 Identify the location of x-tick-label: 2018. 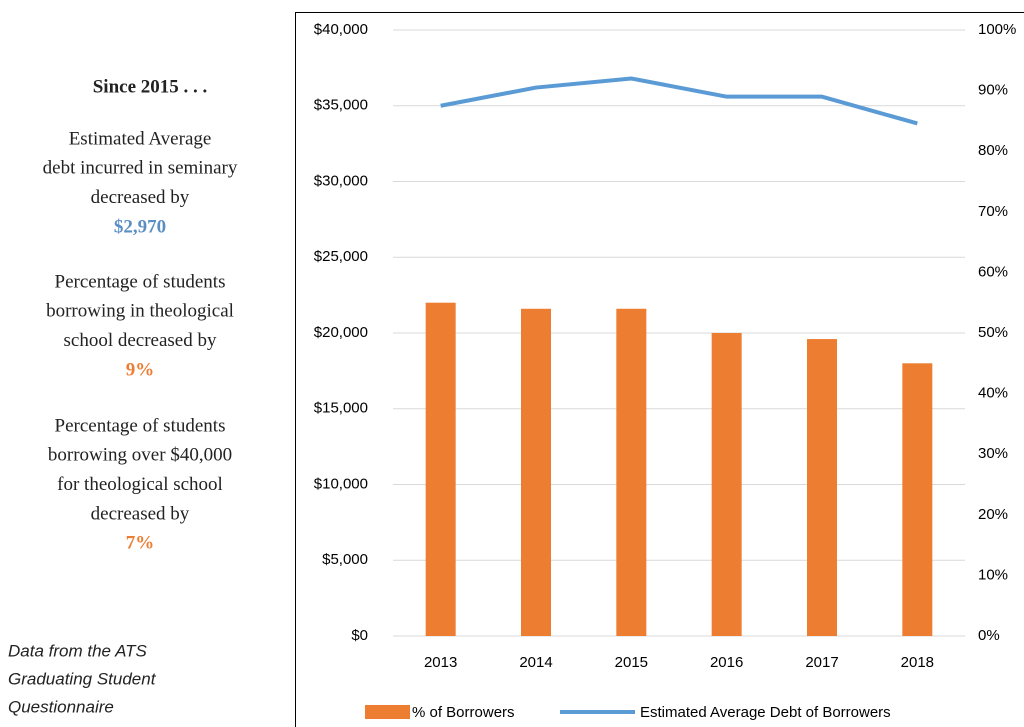
(917, 662).